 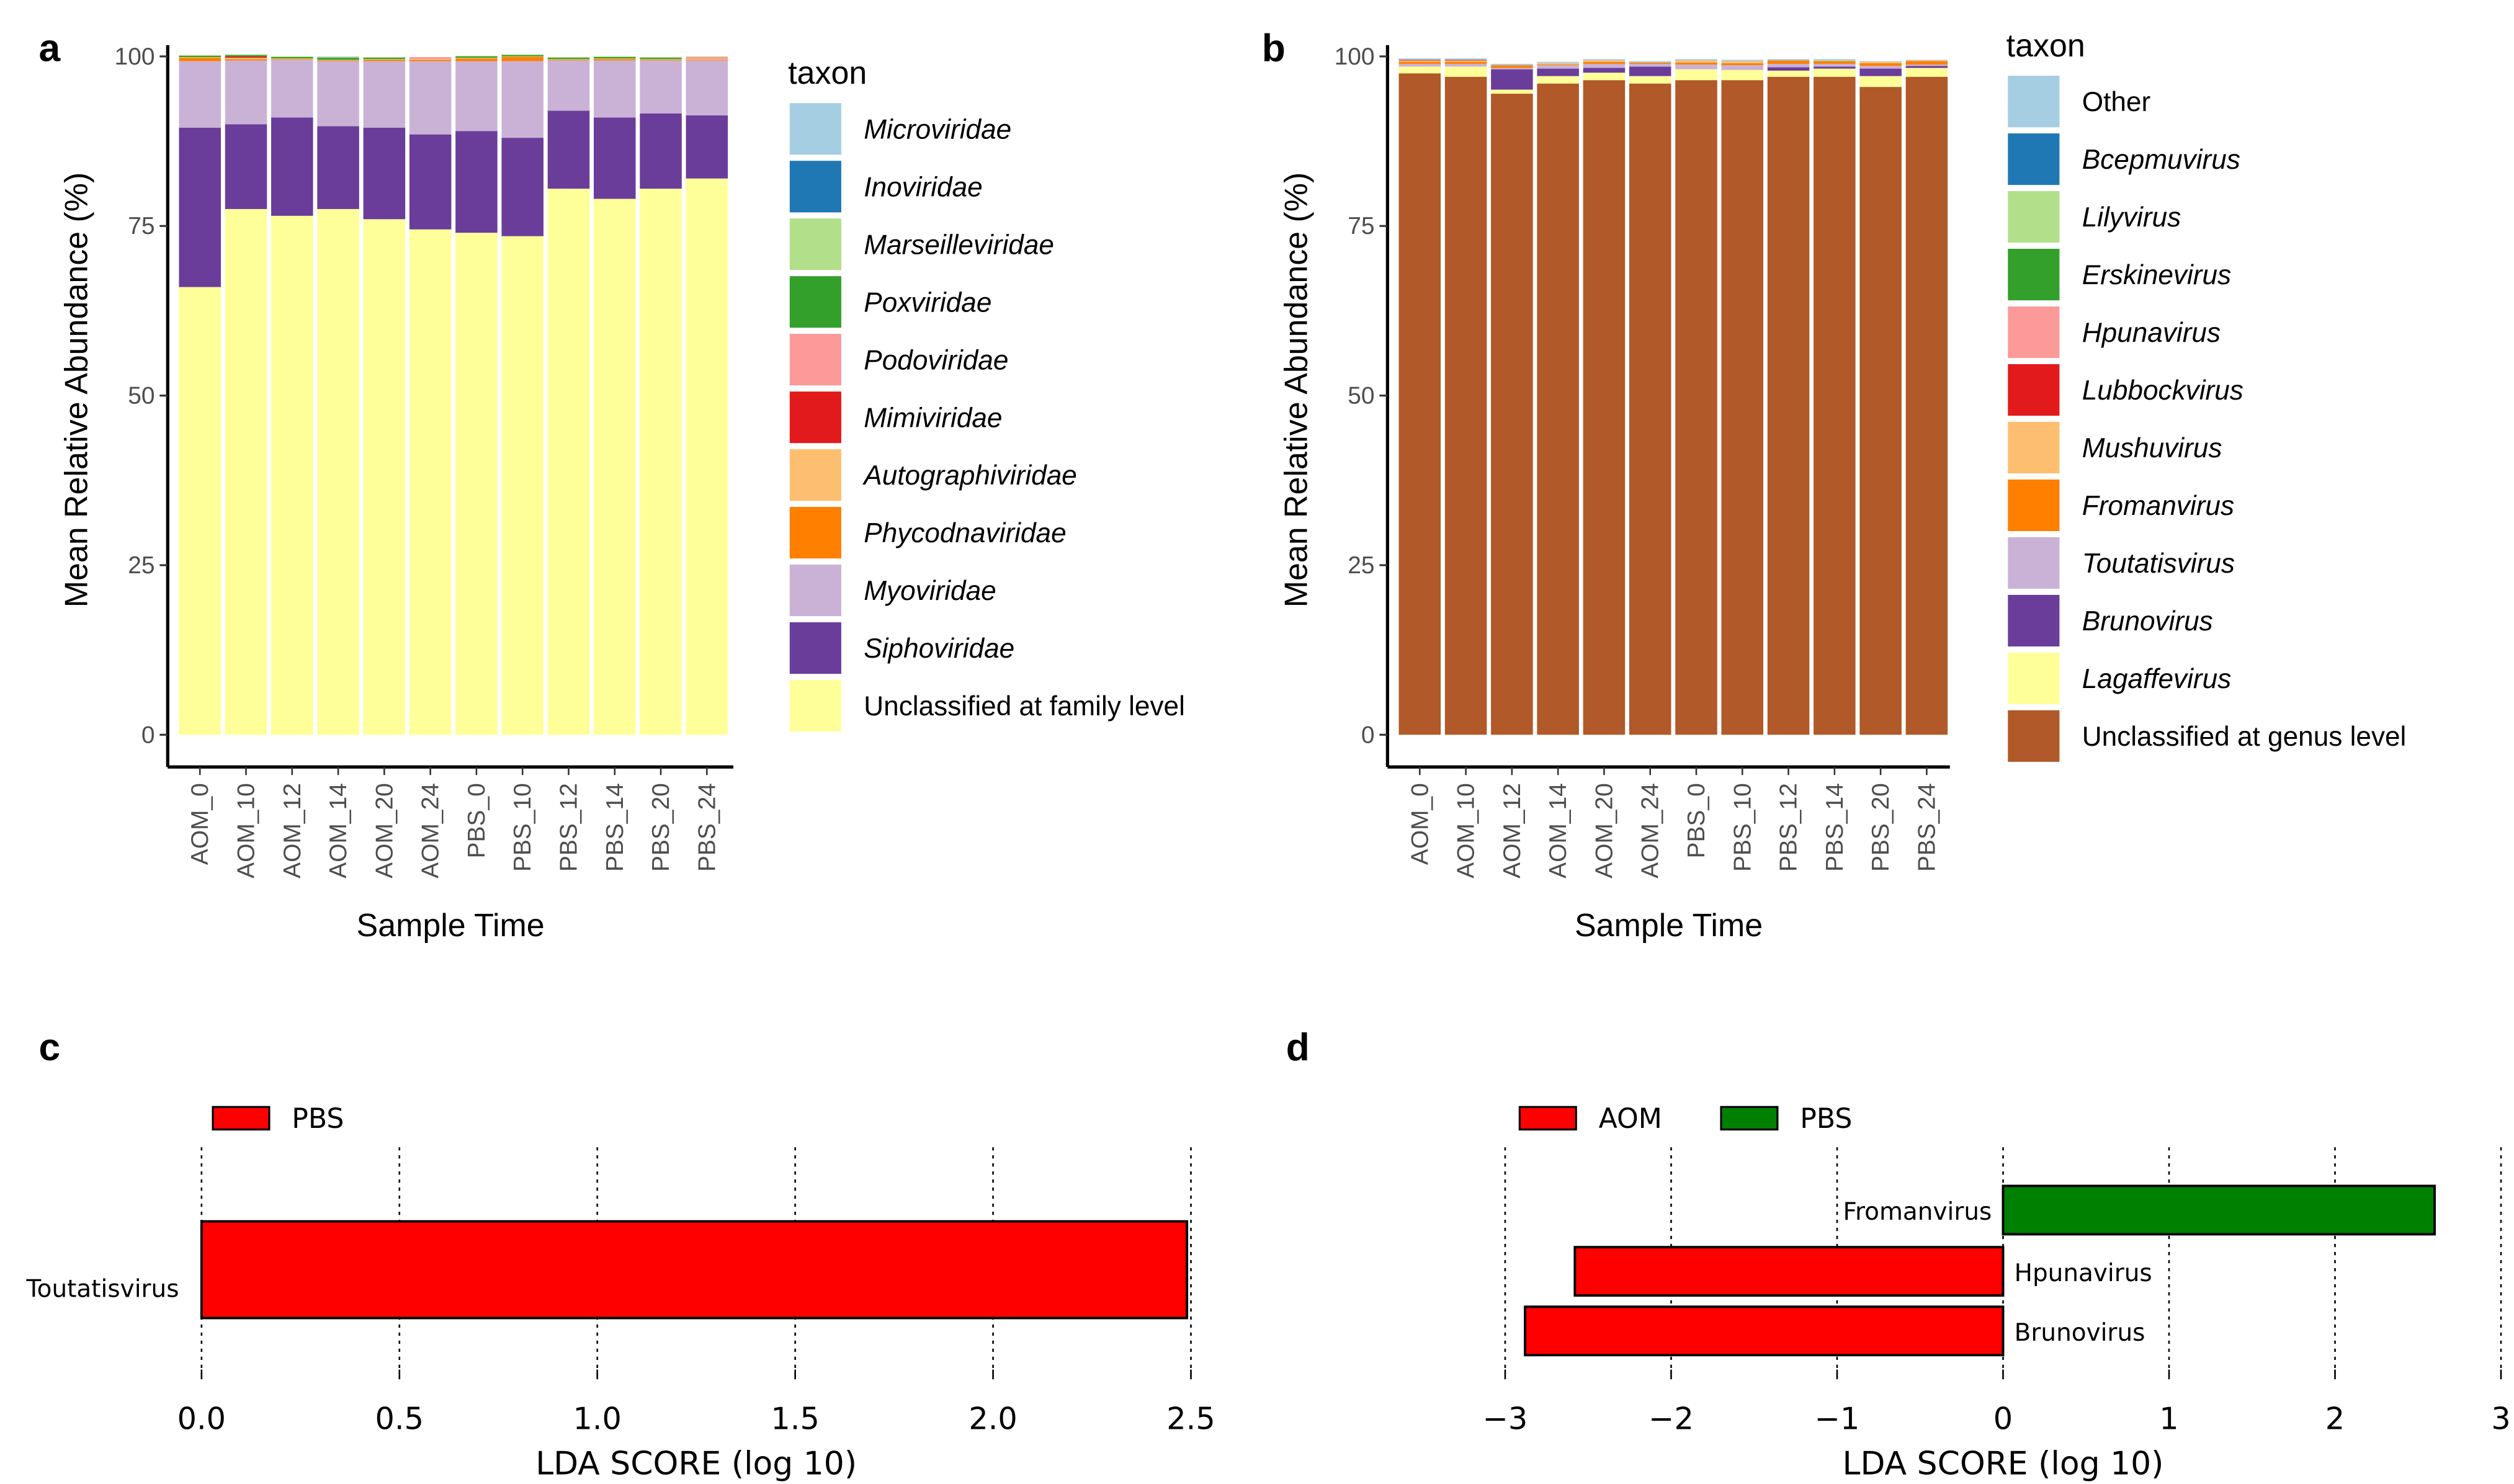 I want to click on x-tick-label: 0.0, so click(x=201, y=1419).